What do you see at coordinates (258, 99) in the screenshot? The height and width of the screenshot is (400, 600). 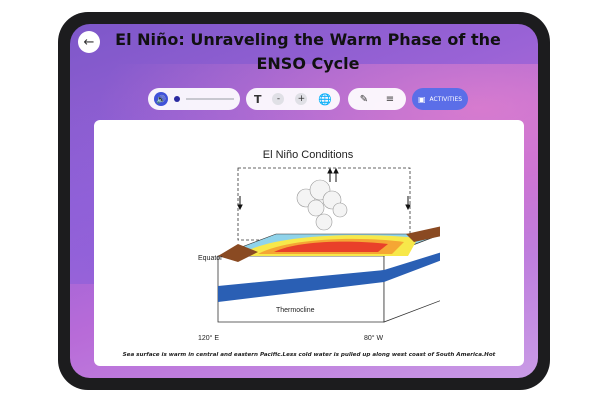 I see `text-size-icon: T` at bounding box center [258, 99].